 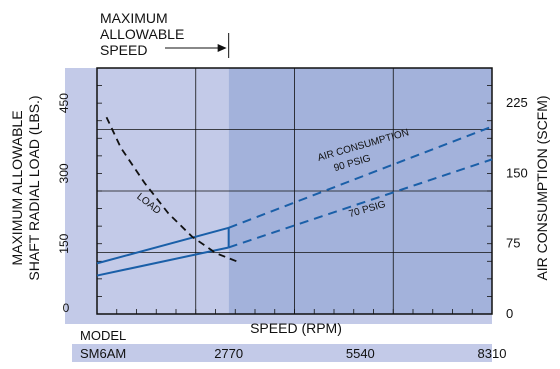 What do you see at coordinates (517, 102) in the screenshot?
I see `right-tick-label: 225` at bounding box center [517, 102].